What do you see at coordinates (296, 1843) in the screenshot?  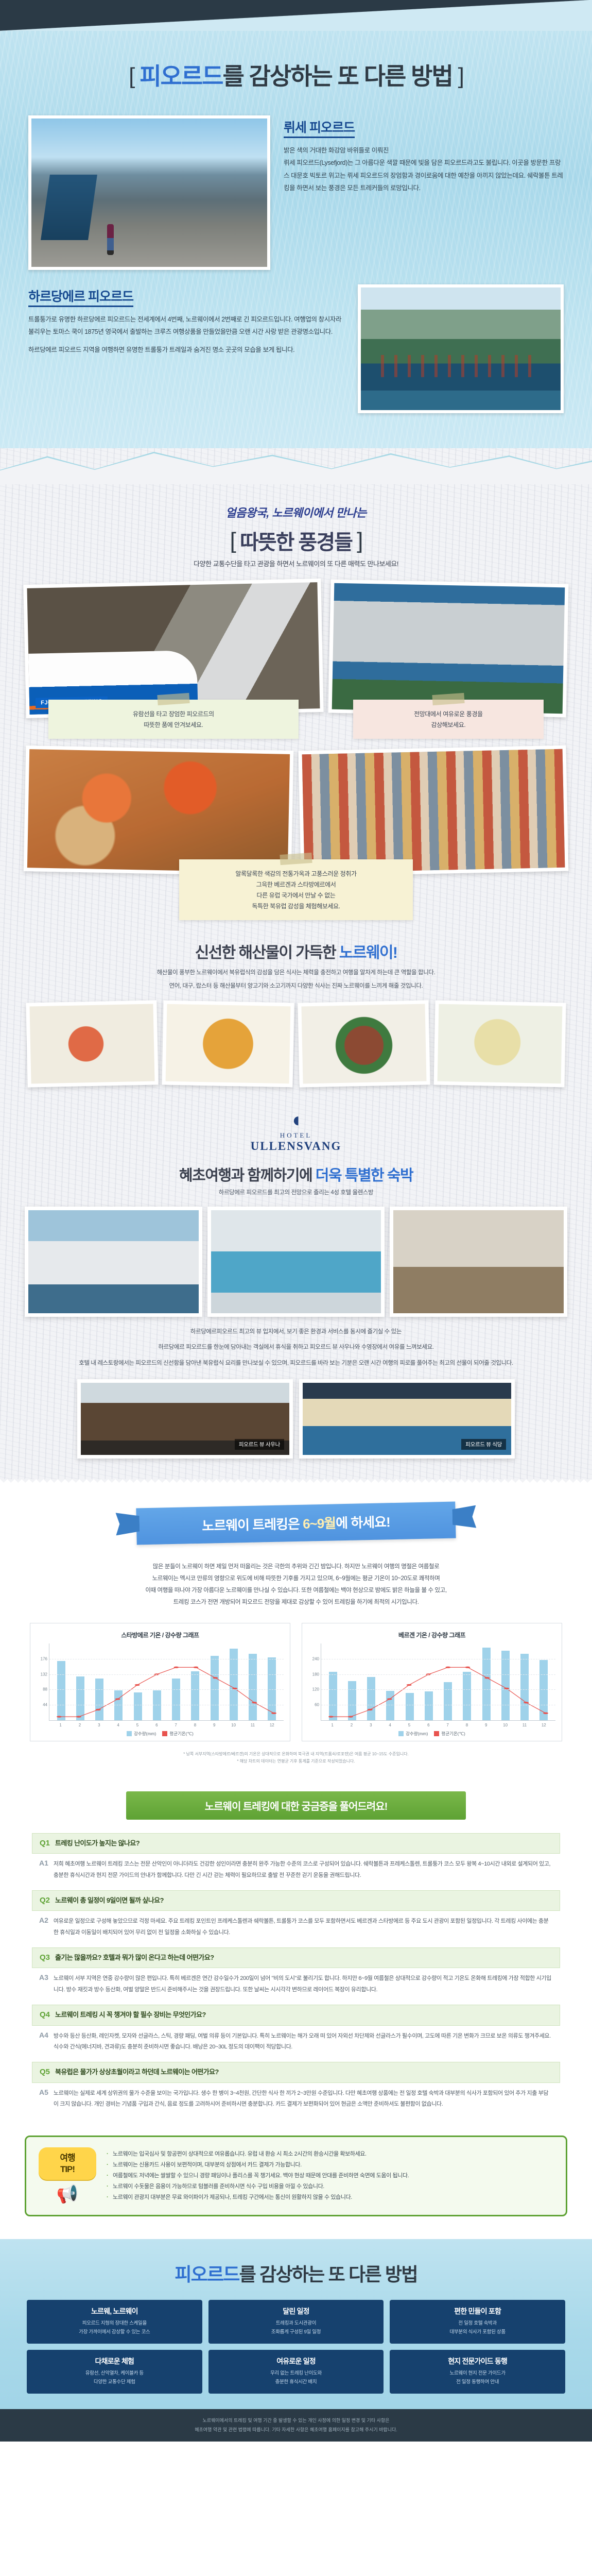 I see `faq-question: Q1 트레킹 난이도가 높지는 않나요?` at bounding box center [296, 1843].